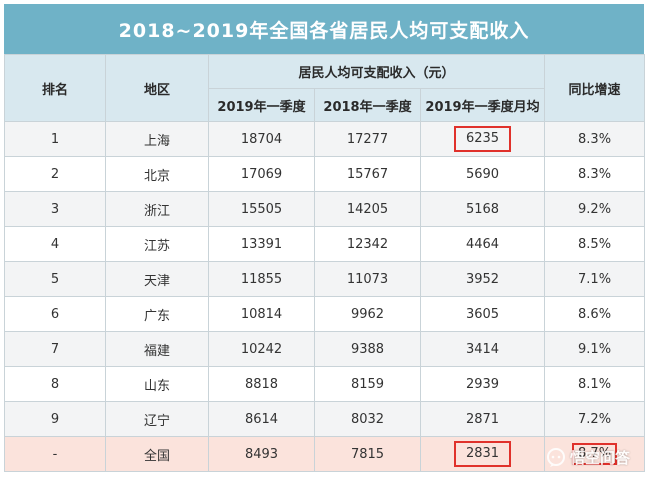  I want to click on highlighted-value: 6235, so click(482, 139).